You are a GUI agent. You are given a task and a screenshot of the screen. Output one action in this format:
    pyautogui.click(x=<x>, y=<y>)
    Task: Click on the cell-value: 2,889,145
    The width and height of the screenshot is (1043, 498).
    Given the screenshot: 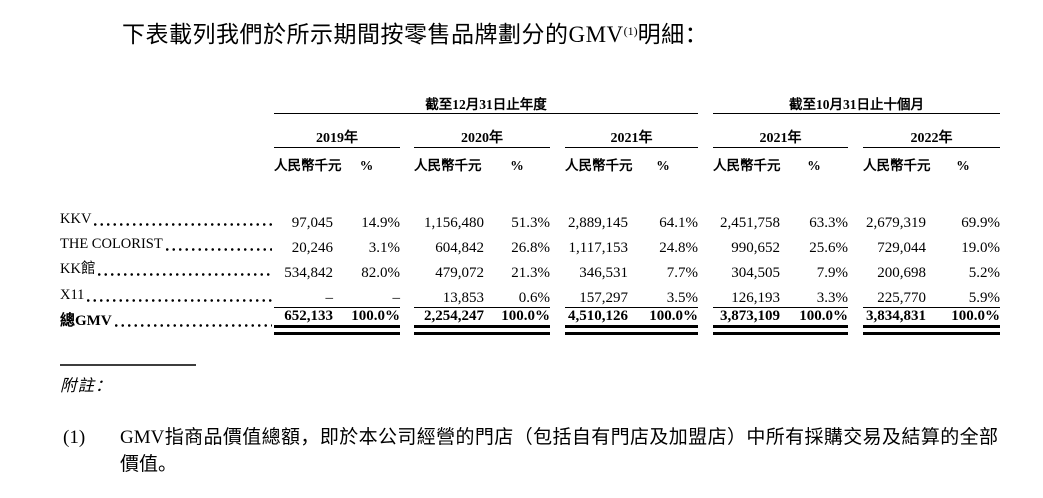 What is the action you would take?
    pyautogui.click(x=598, y=223)
    